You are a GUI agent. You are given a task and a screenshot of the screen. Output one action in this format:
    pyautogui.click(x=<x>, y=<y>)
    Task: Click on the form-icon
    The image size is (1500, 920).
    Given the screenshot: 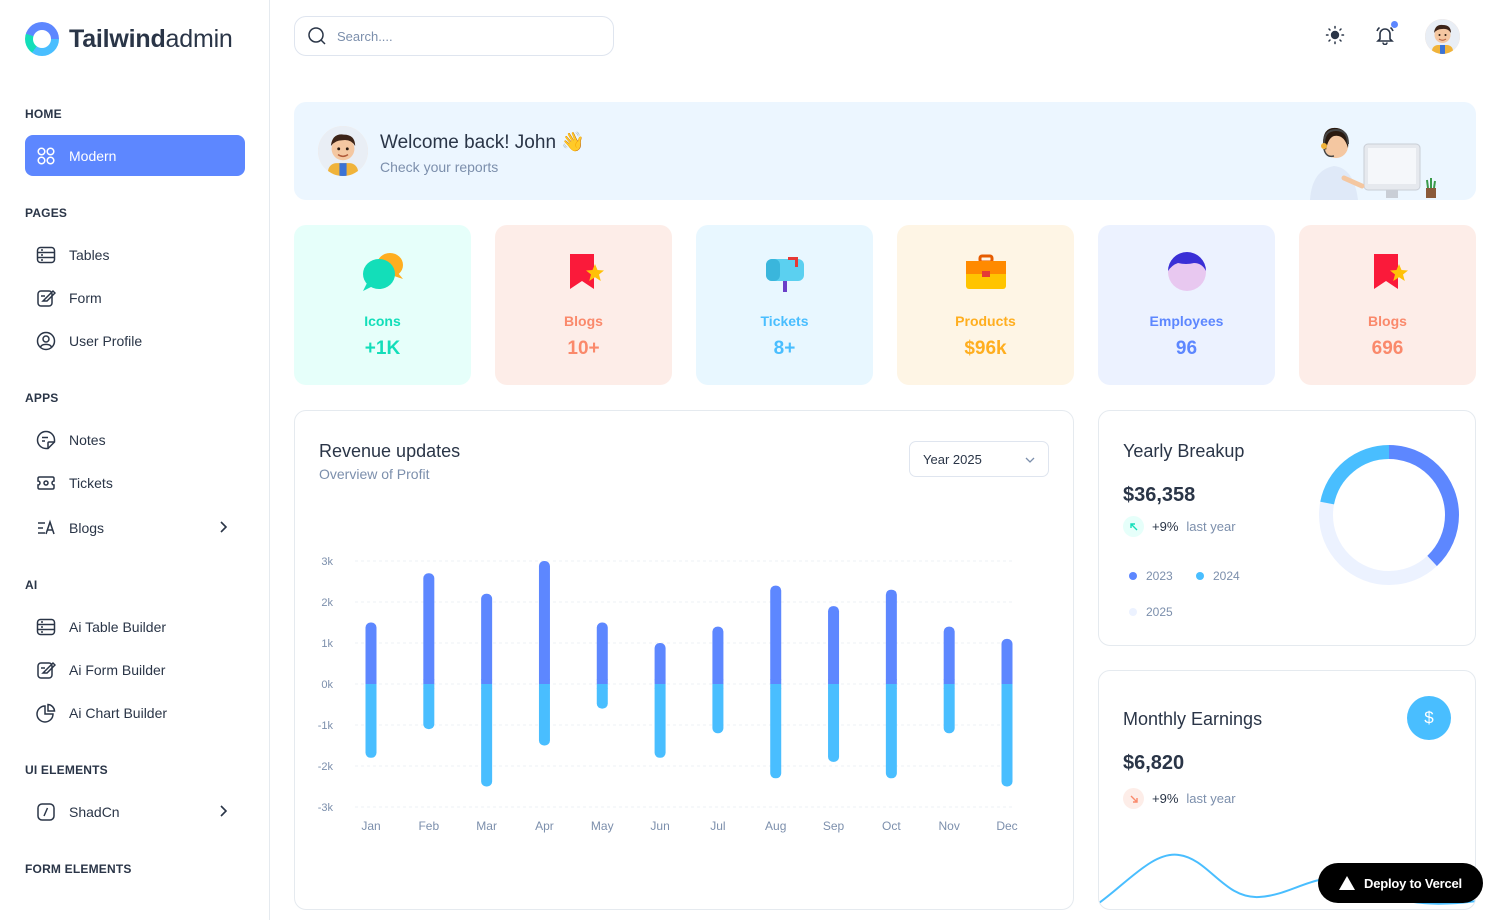 What is the action you would take?
    pyautogui.click(x=46, y=670)
    